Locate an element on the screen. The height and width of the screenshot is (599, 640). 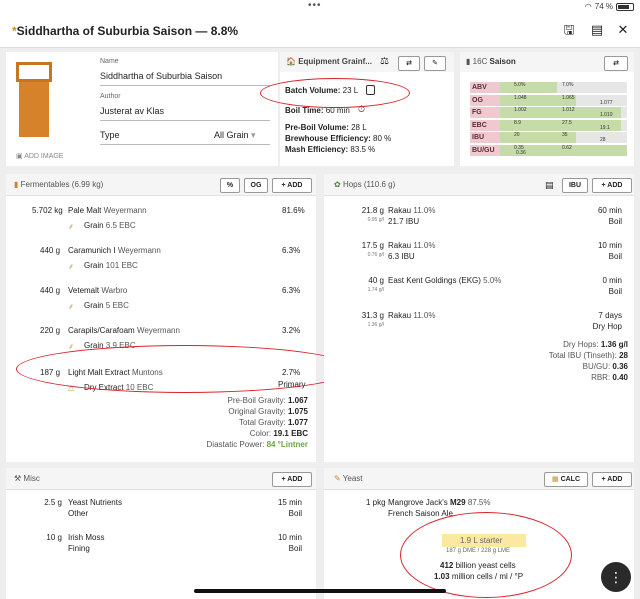
style-row-label: IBU is located at coordinates (485, 137).